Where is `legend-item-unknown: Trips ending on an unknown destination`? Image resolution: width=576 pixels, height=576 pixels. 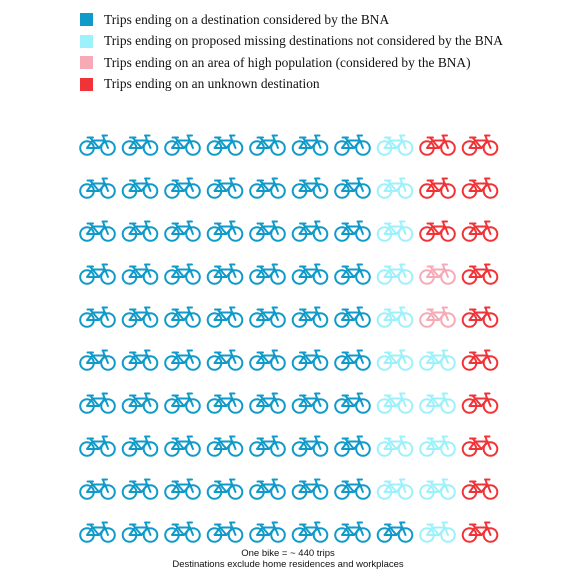 legend-item-unknown: Trips ending on an unknown destination is located at coordinates (291, 85).